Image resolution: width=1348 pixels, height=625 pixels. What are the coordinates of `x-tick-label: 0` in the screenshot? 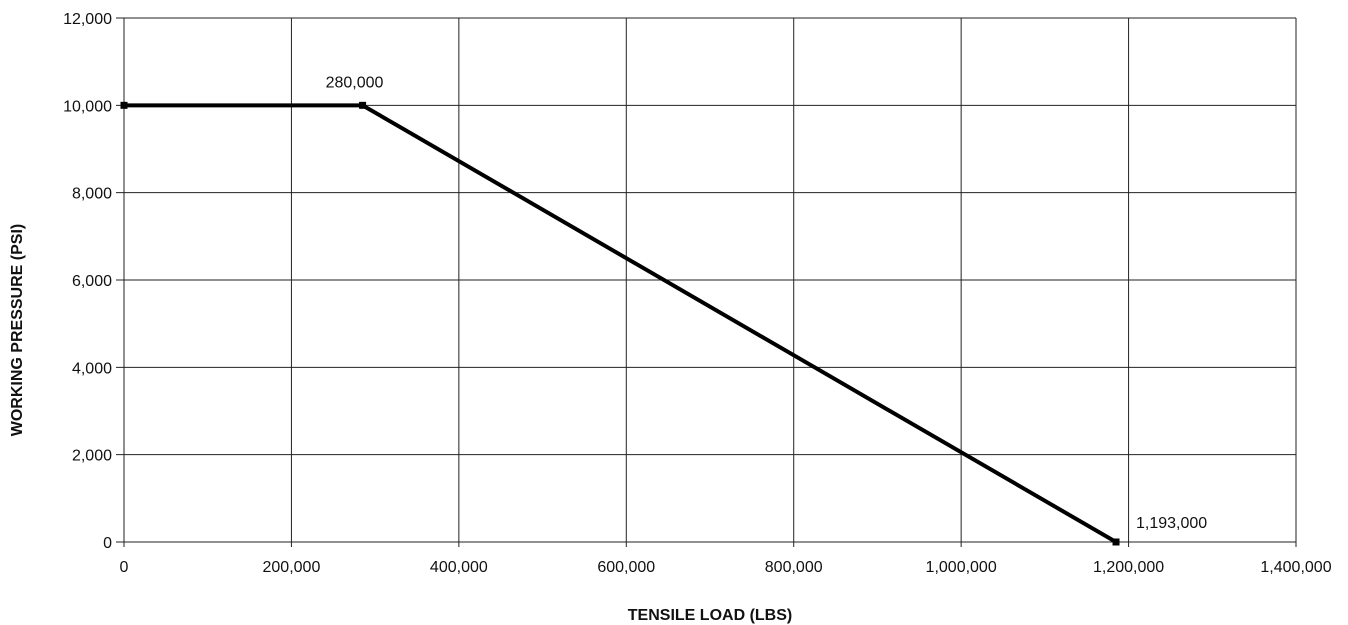 It's located at (124, 567).